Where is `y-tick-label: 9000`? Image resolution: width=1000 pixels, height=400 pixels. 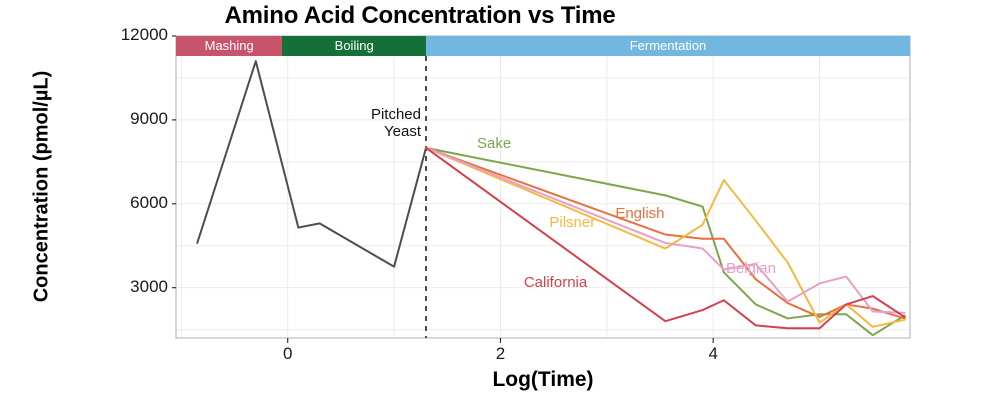
y-tick-label: 9000 is located at coordinates (149, 118).